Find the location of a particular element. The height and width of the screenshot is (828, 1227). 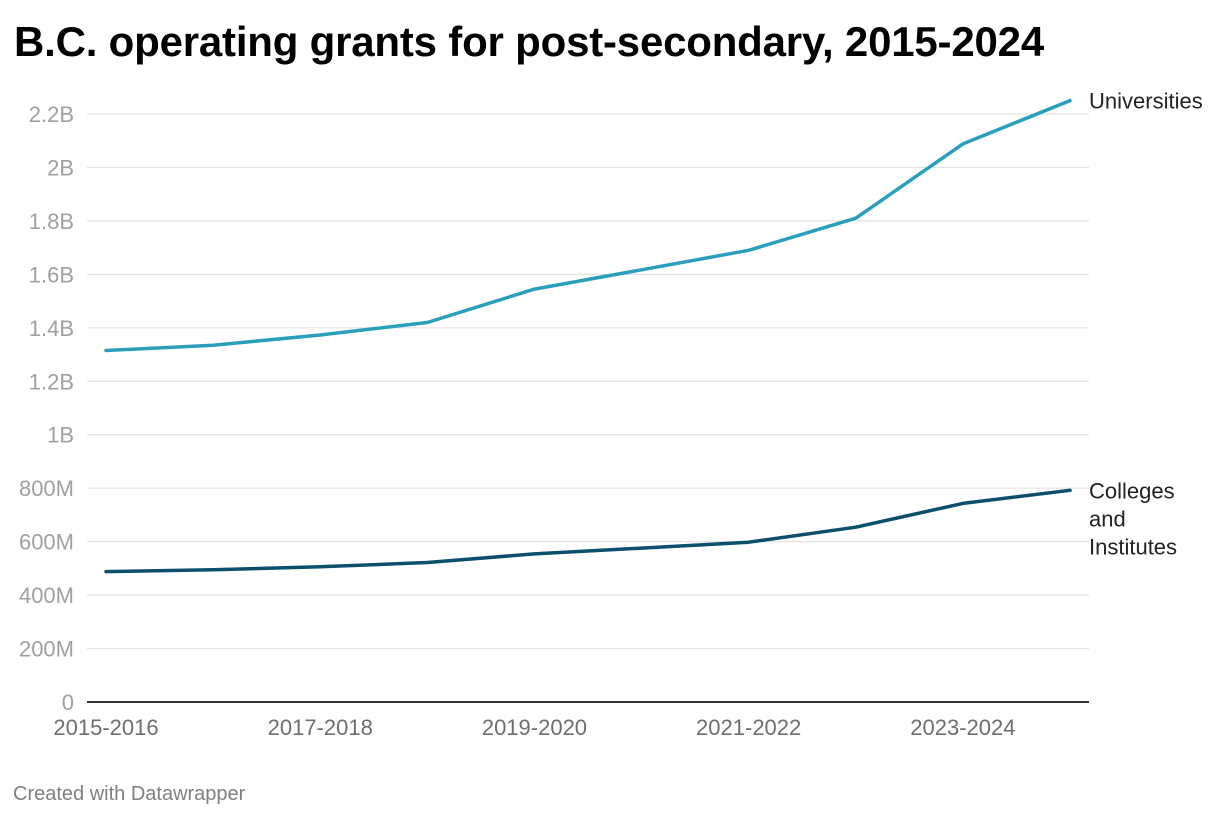

y-tick-label: 800M is located at coordinates (46, 488).